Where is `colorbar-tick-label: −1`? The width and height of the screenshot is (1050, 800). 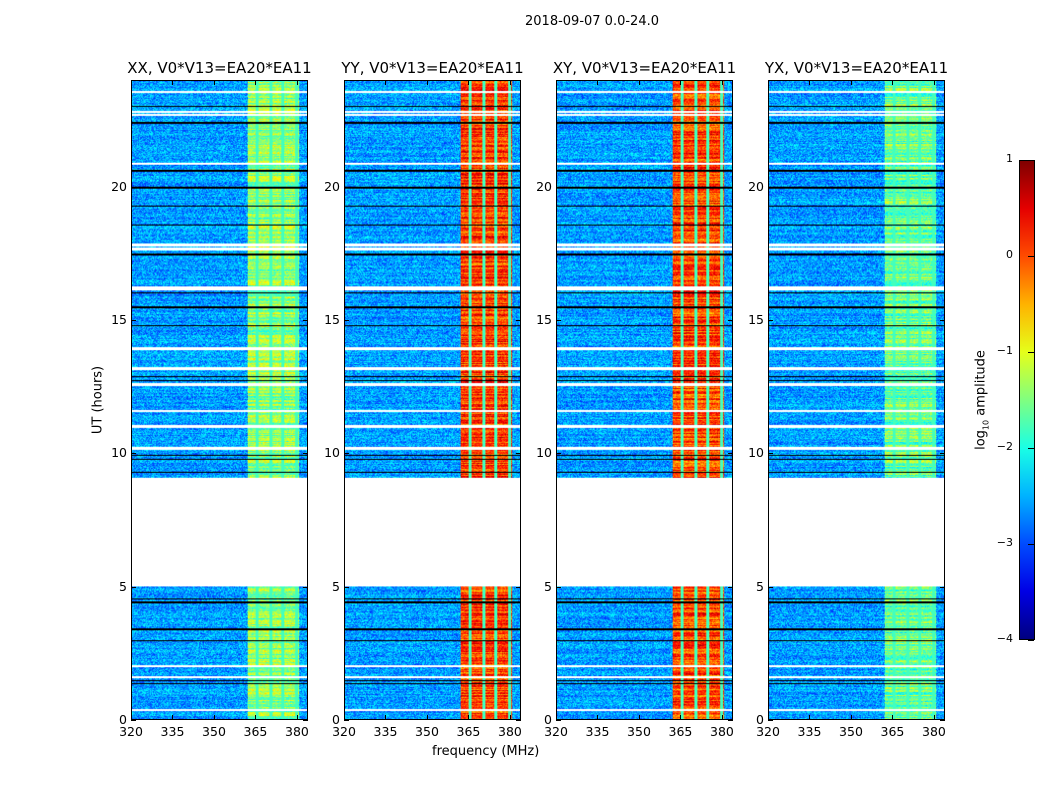
colorbar-tick-label: −1 is located at coordinates (1004, 350).